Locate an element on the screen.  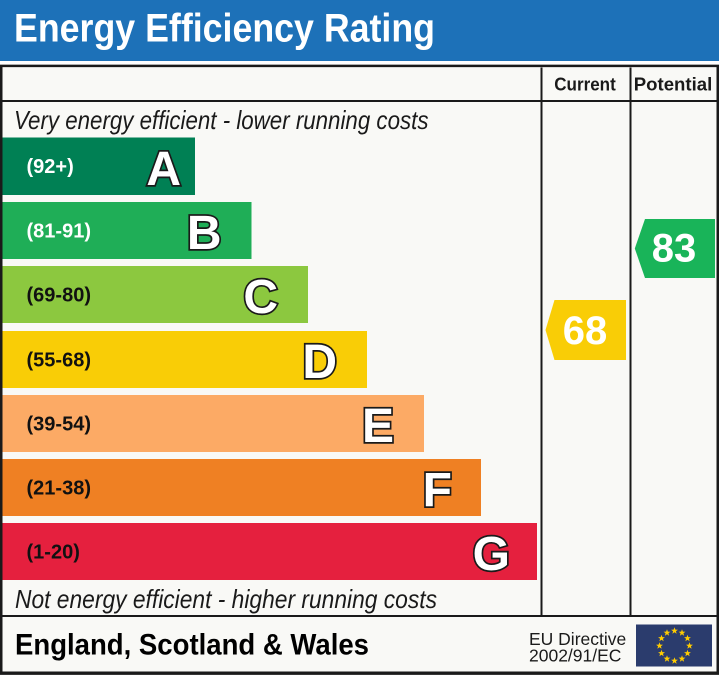
svg-text: 2002/91/EC is located at coordinates (575, 656).